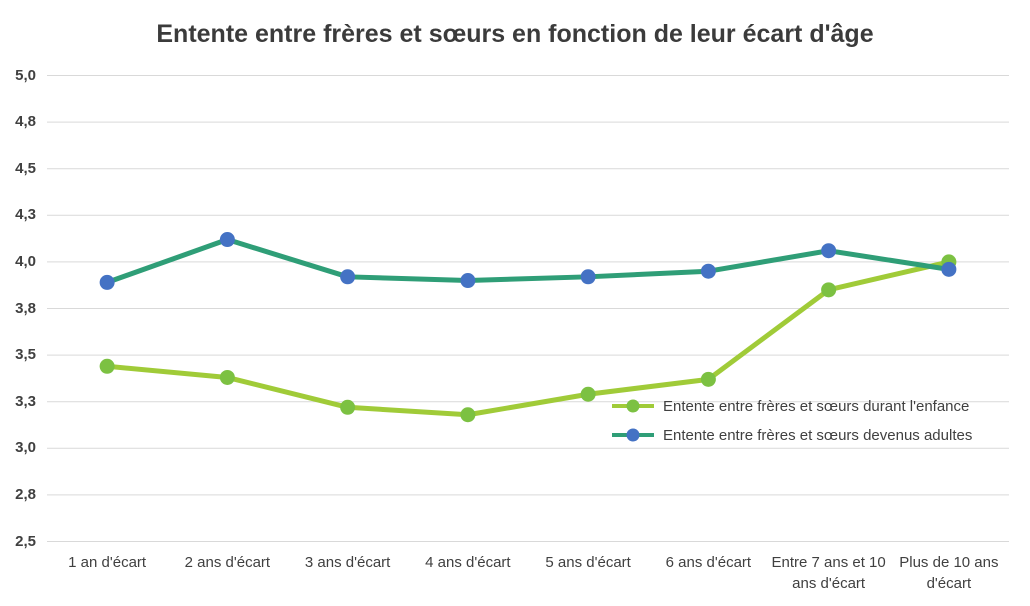  I want to click on x-axis-label: 2 ans d'écart, so click(227, 562).